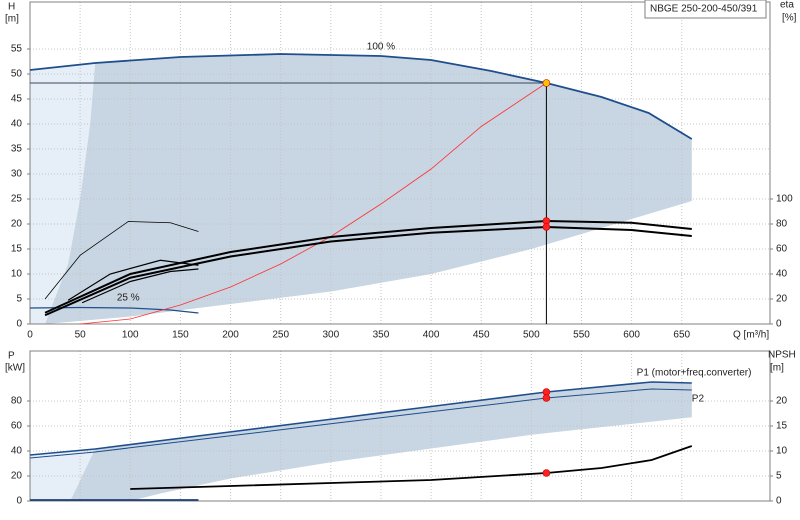 The image size is (800, 520). I want to click on y2-tick-label: 100, so click(784, 199).